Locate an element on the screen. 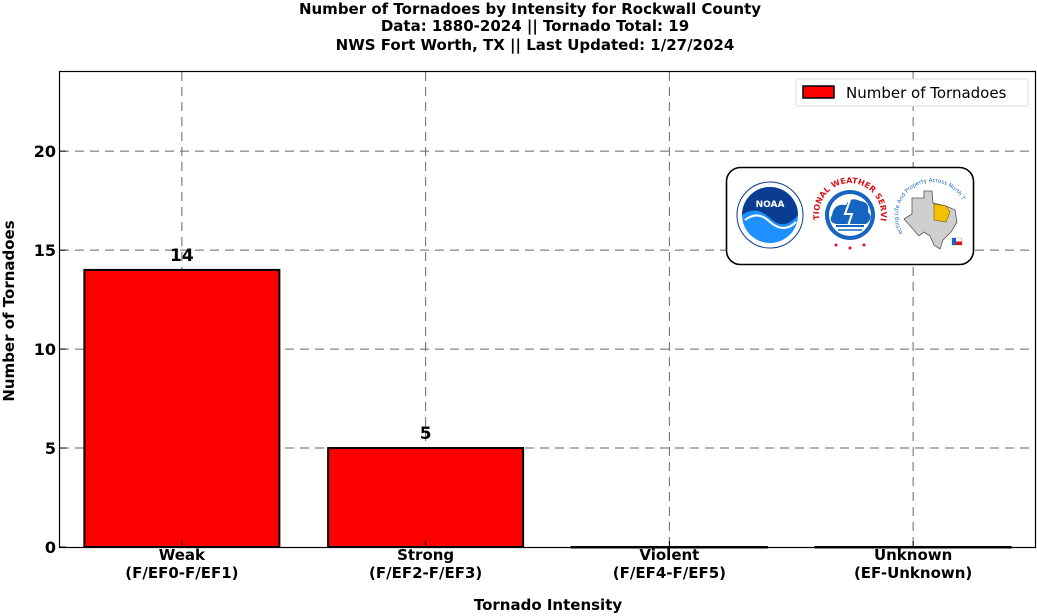 The width and height of the screenshot is (1037, 616). title-line-2: Data: 1880-2024 || Tornado Total: 19 is located at coordinates (535, 26).